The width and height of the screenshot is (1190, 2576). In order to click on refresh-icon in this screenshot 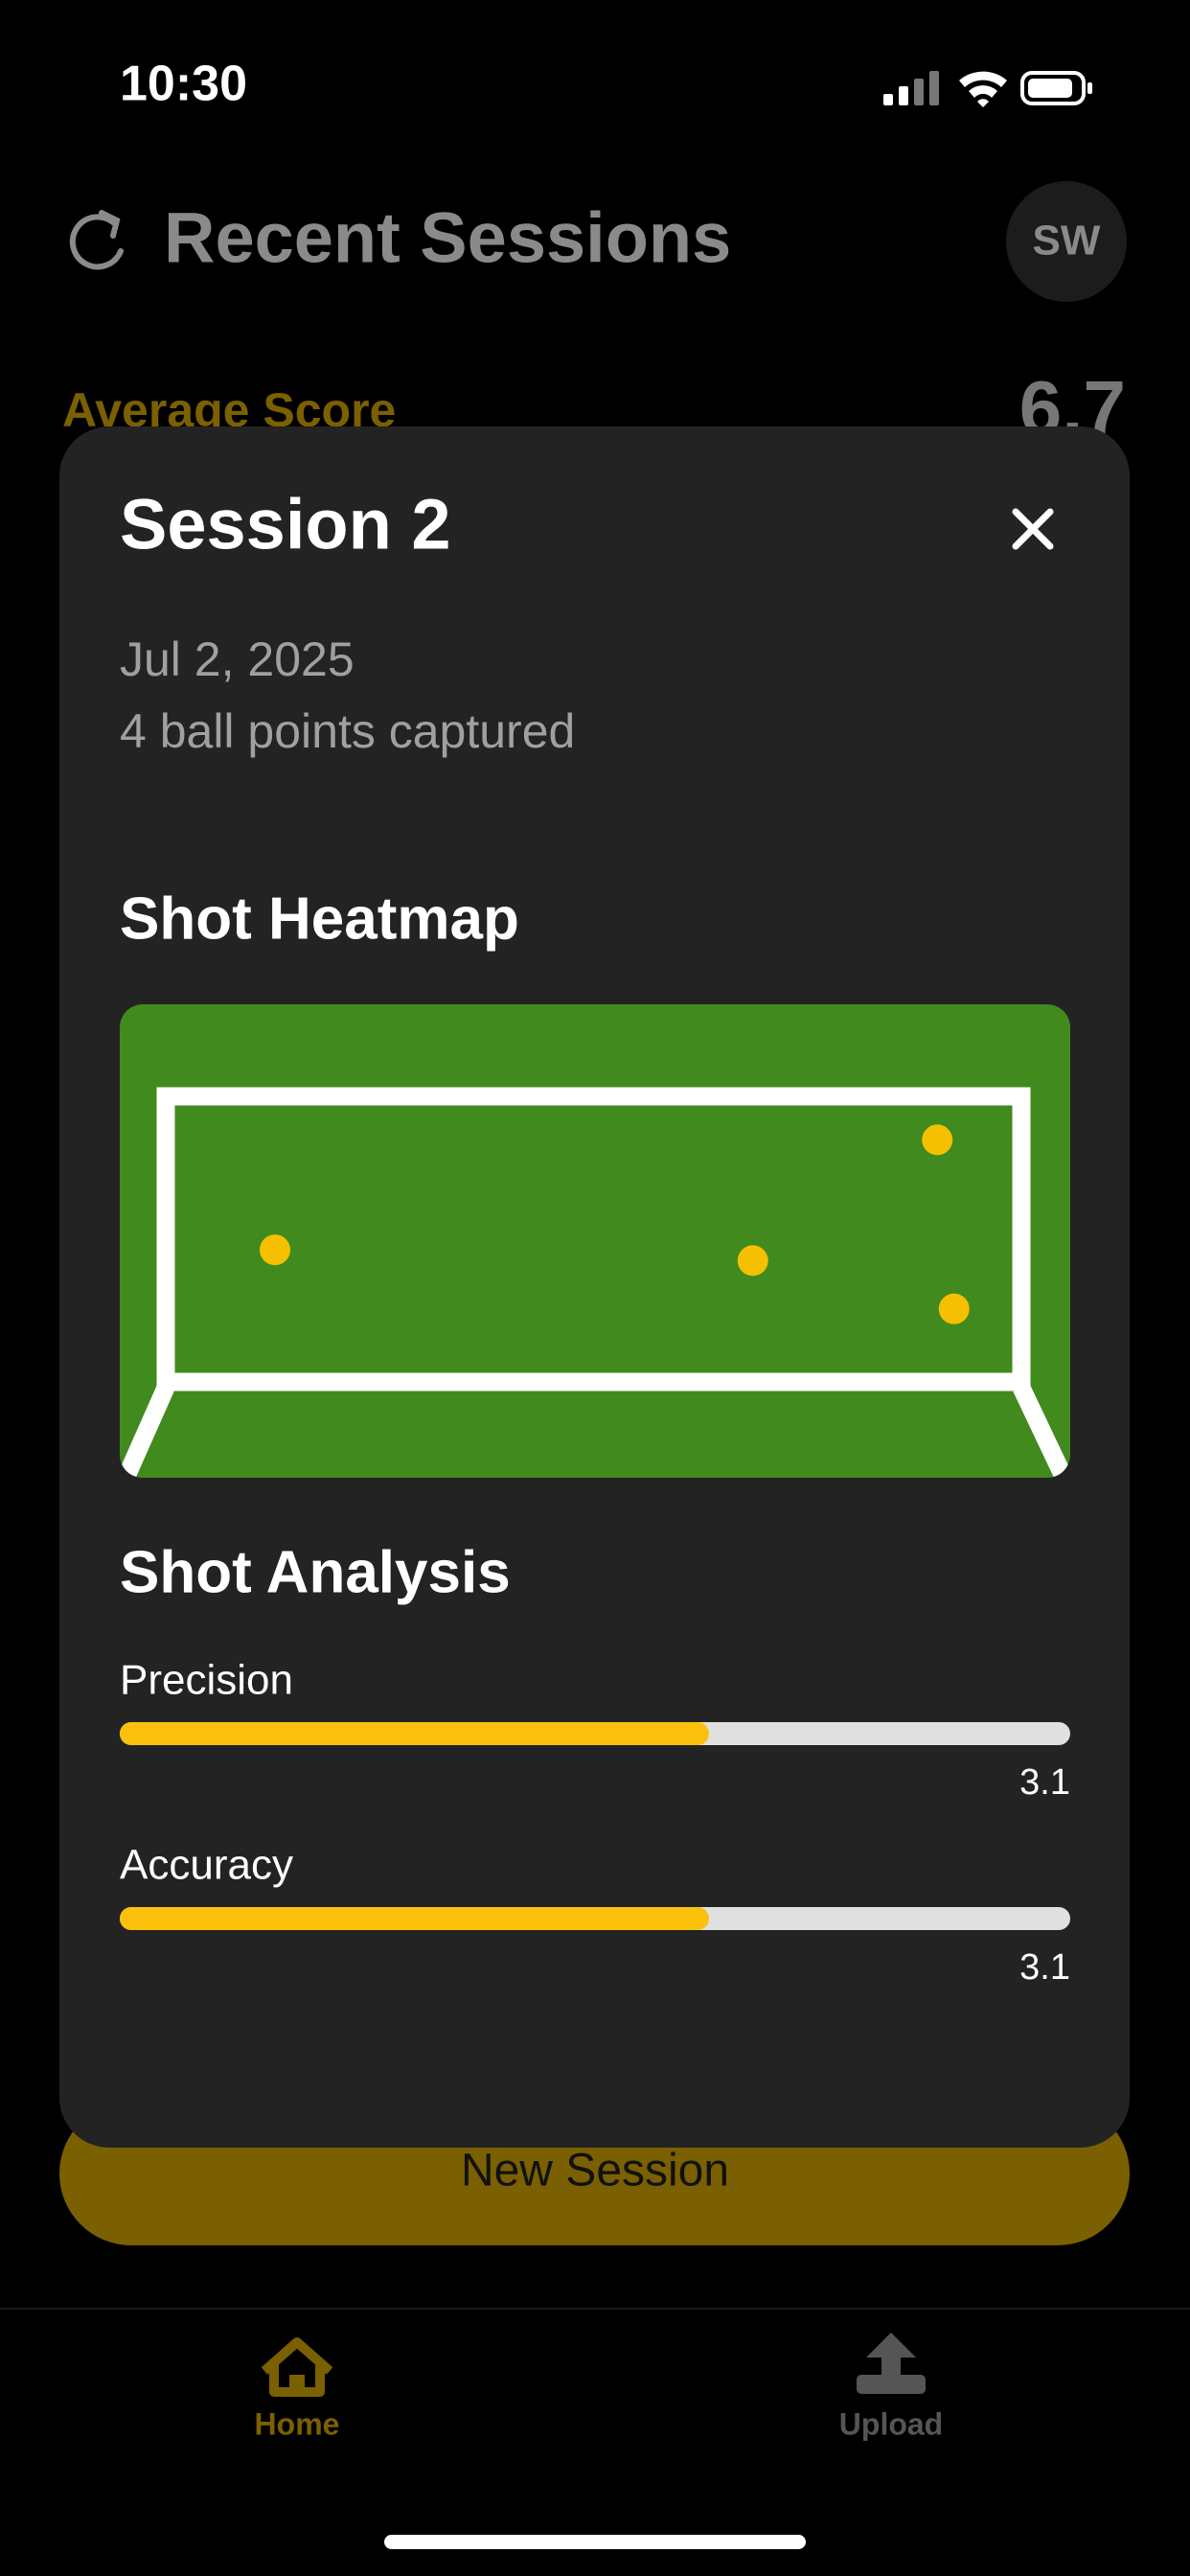, I will do `click(97, 240)`.